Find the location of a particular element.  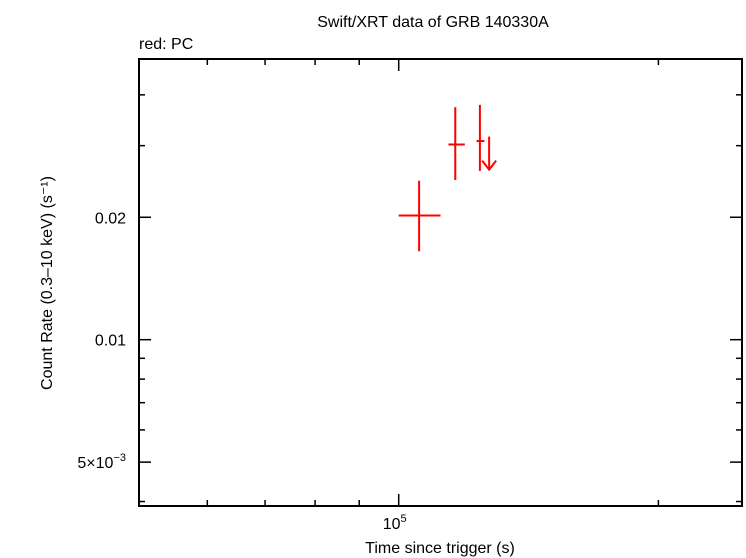

data-marks is located at coordinates (447, 178).